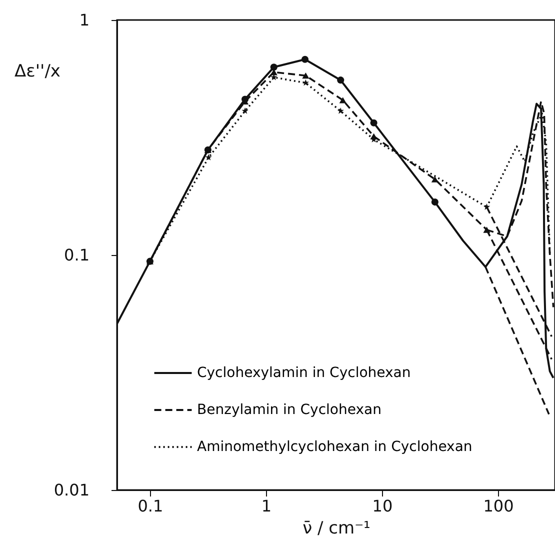 This screenshot has height=546, width=555. What do you see at coordinates (151, 506) in the screenshot?
I see `x-tick-label: 0.1` at bounding box center [151, 506].